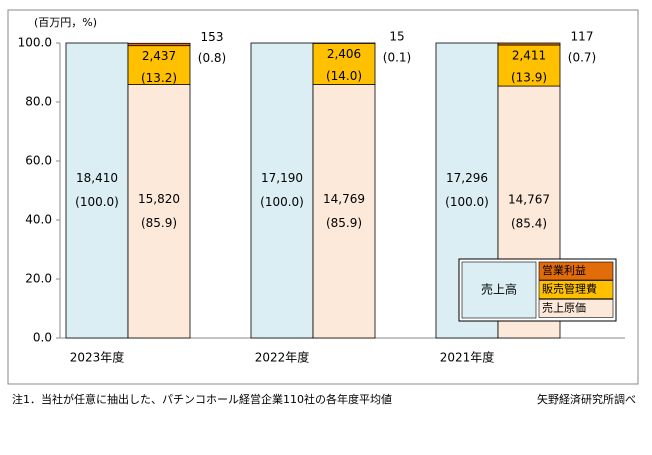  I want to click on value-label: (0.1), so click(397, 58).